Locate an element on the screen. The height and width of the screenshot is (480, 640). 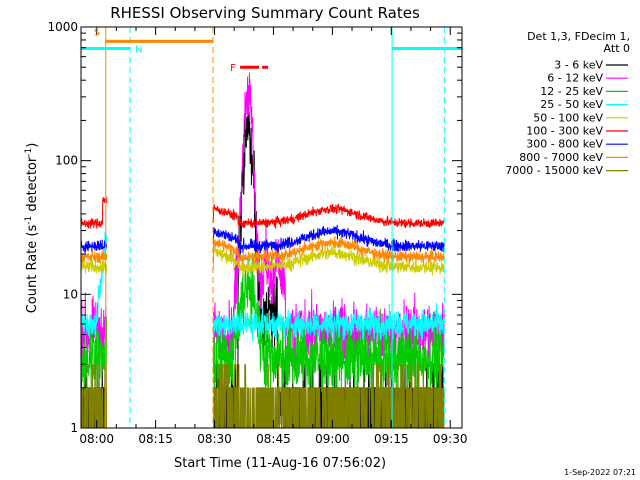
y-axis-label: Count Rate (s-1 detector-1) is located at coordinates (32, 228).